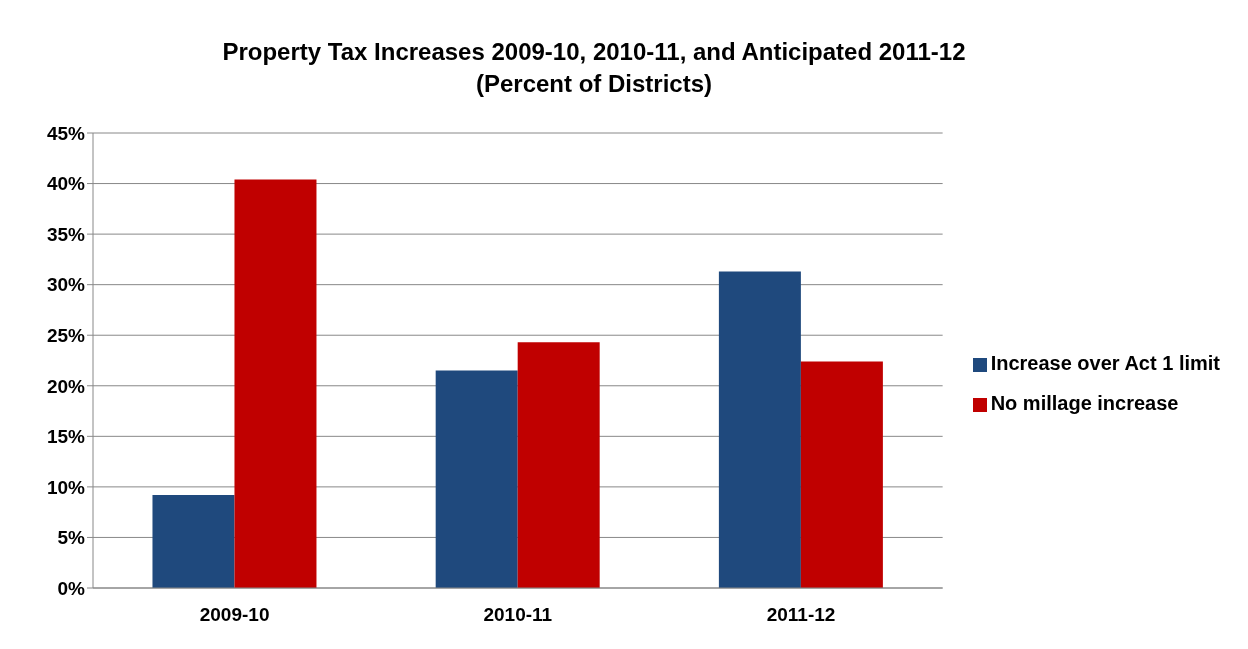 Image resolution: width=1248 pixels, height=649 pixels. Describe the element at coordinates (66, 335) in the screenshot. I see `y-tick-label: 25%` at that location.